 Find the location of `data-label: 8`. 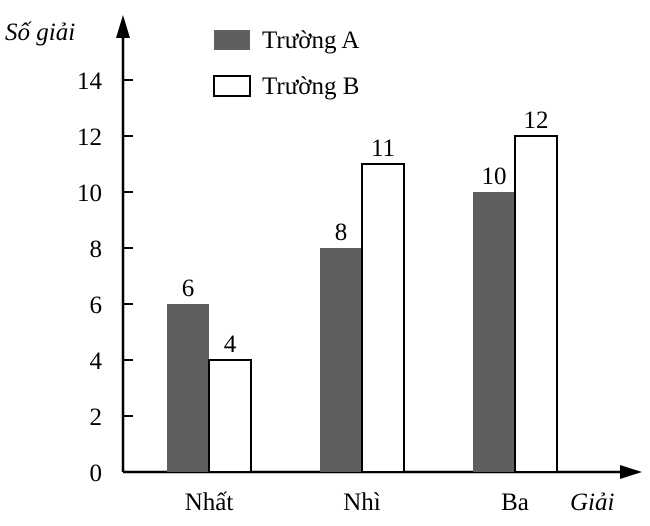

data-label: 8 is located at coordinates (341, 232).